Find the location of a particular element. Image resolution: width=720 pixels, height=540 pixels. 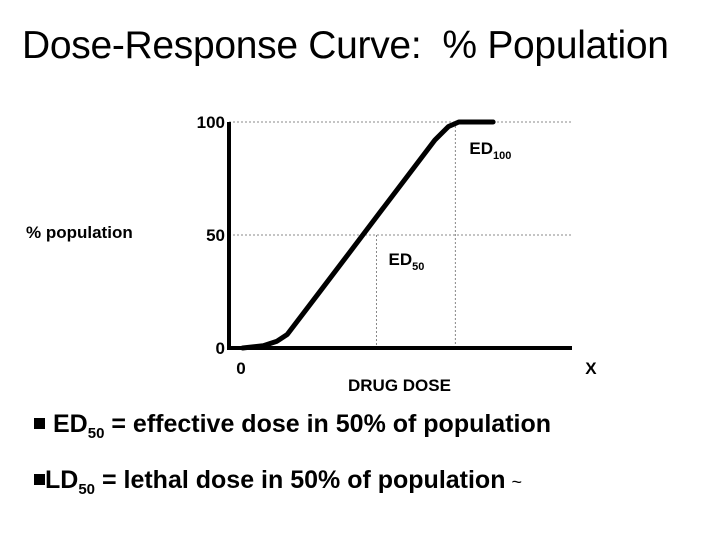

y-tick-label: 100 is located at coordinates (211, 122).